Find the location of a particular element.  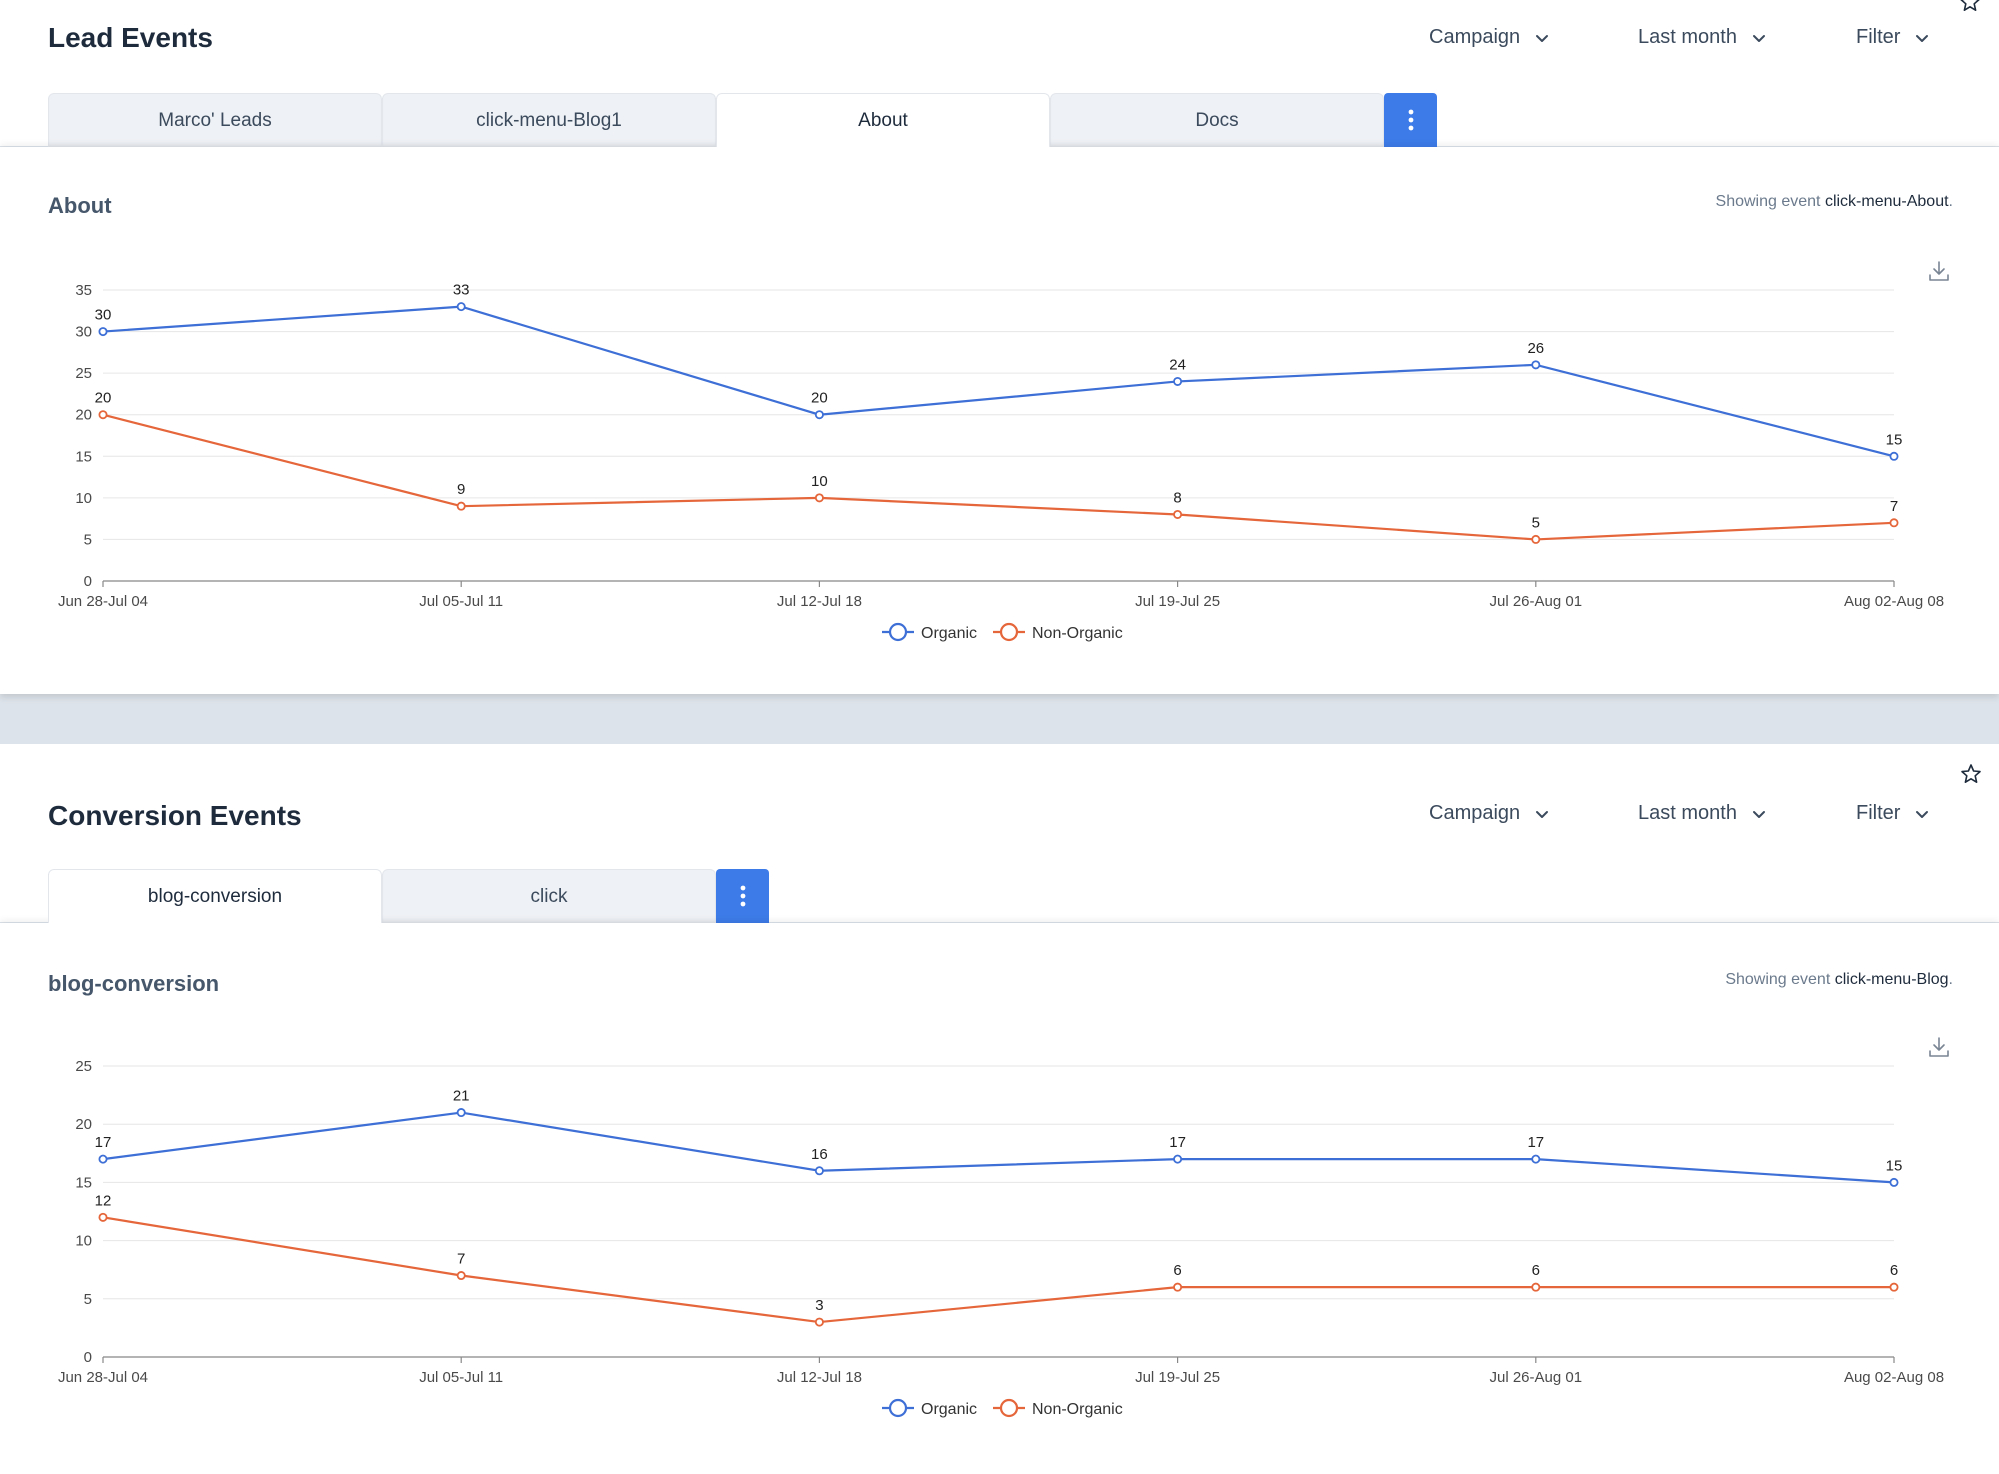

x-tick-label: Jun 28-Jul 04 is located at coordinates (103, 601).